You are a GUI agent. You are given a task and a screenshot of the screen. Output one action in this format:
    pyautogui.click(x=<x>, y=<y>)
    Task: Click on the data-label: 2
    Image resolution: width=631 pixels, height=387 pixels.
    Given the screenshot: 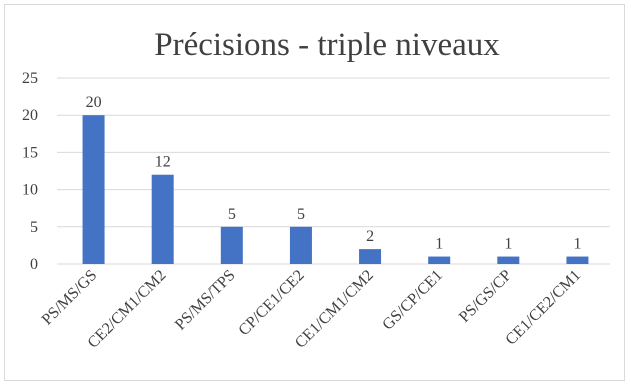 What is the action you would take?
    pyautogui.click(x=370, y=236)
    